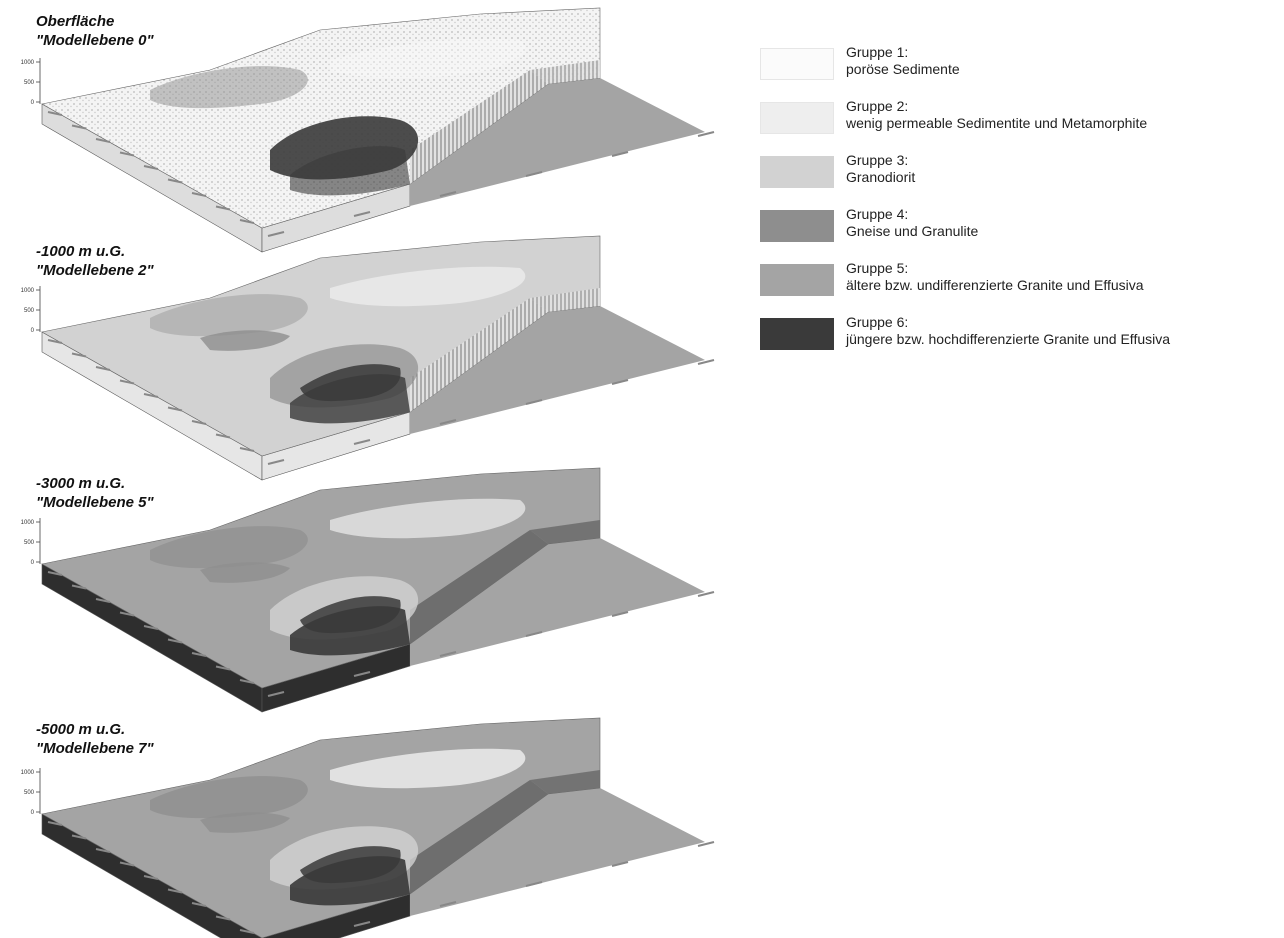 Image resolution: width=1284 pixels, height=938 pixels. Describe the element at coordinates (368, 827) in the screenshot. I see `block-panel-4: 1000 500 0` at that location.